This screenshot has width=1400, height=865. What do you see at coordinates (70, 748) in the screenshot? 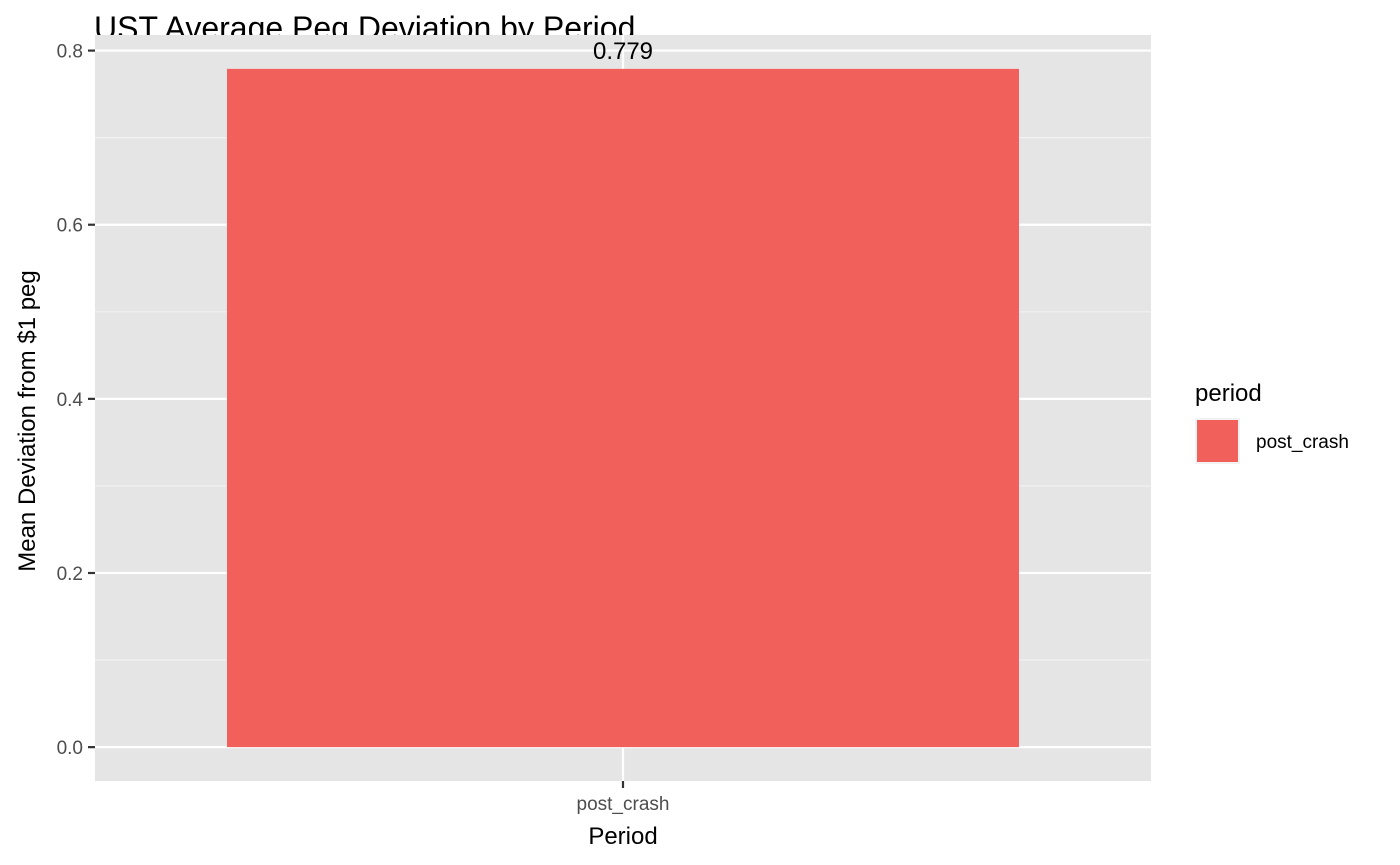
I see `y-tick-label: 0.0` at bounding box center [70, 748].